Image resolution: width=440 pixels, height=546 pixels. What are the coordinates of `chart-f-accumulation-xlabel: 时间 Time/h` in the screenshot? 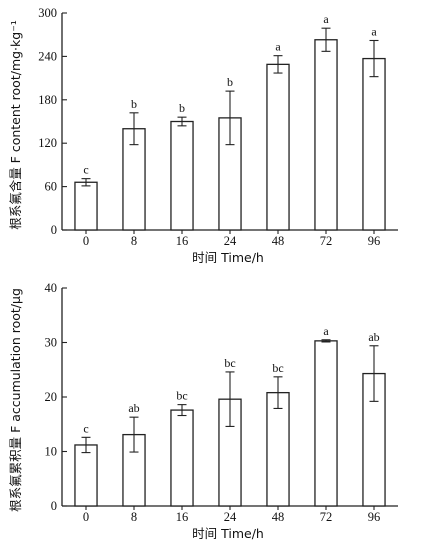 It's located at (228, 533).